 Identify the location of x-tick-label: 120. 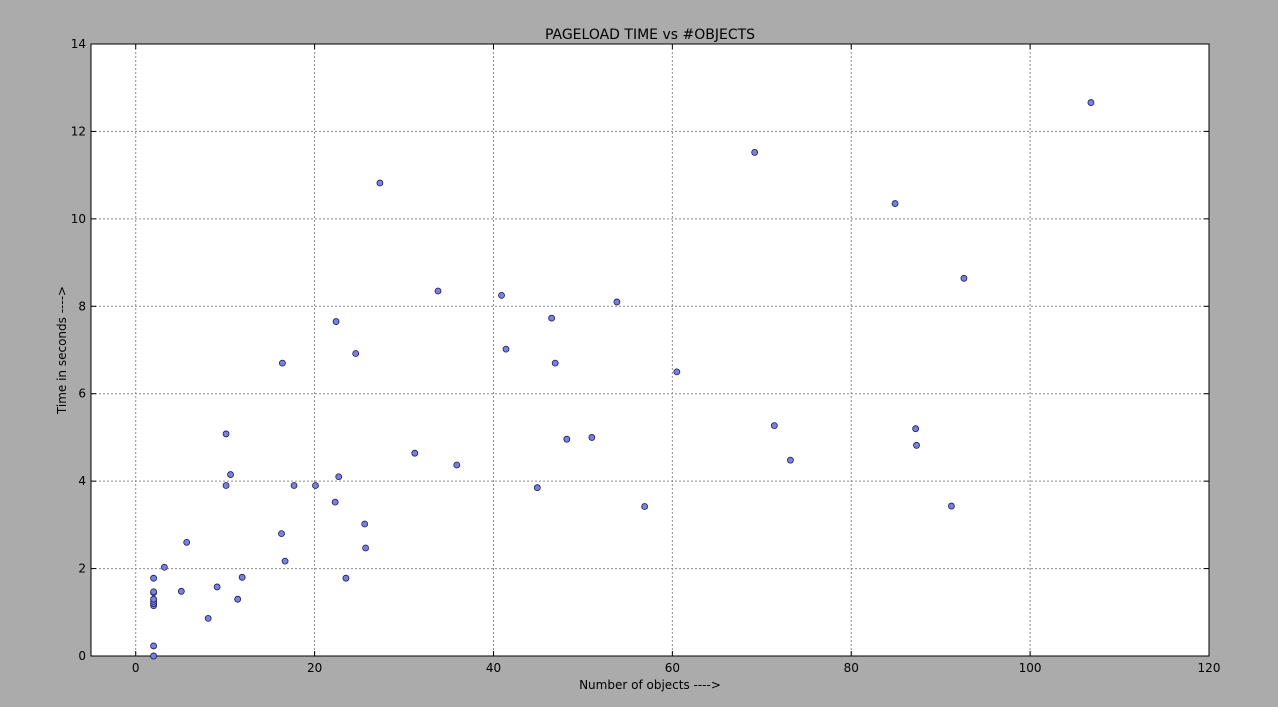
(1209, 668).